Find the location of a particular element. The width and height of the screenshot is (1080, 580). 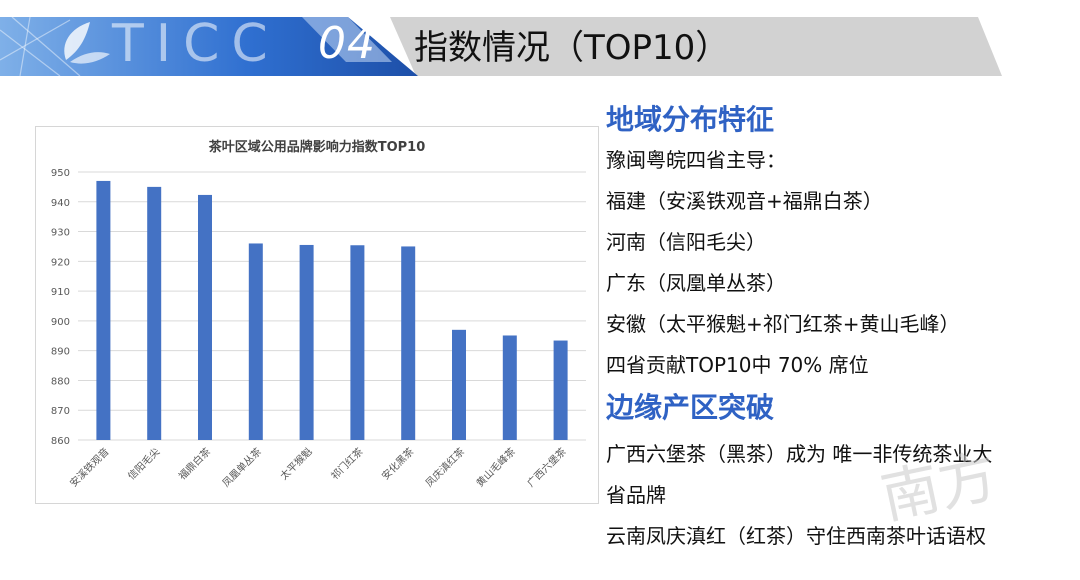

section-banner: TICC 04 指数情况（TOP10） is located at coordinates (540, 41).